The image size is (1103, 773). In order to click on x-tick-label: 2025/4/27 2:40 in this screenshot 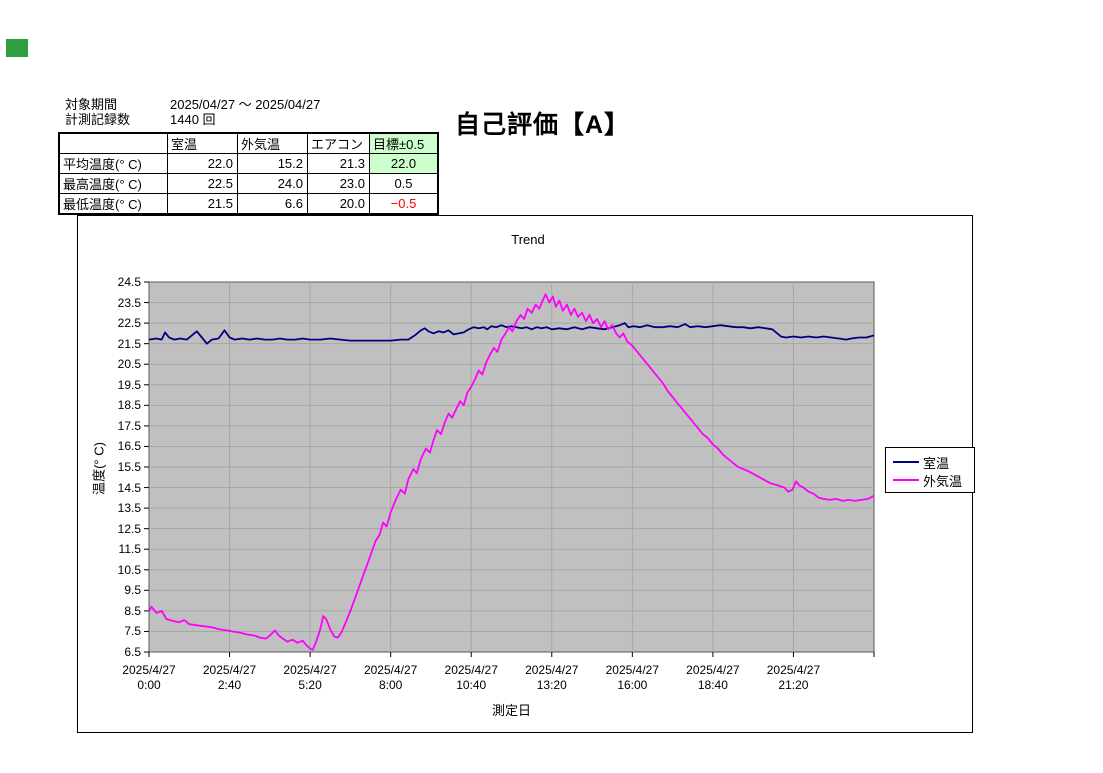, I will do `click(230, 678)`.